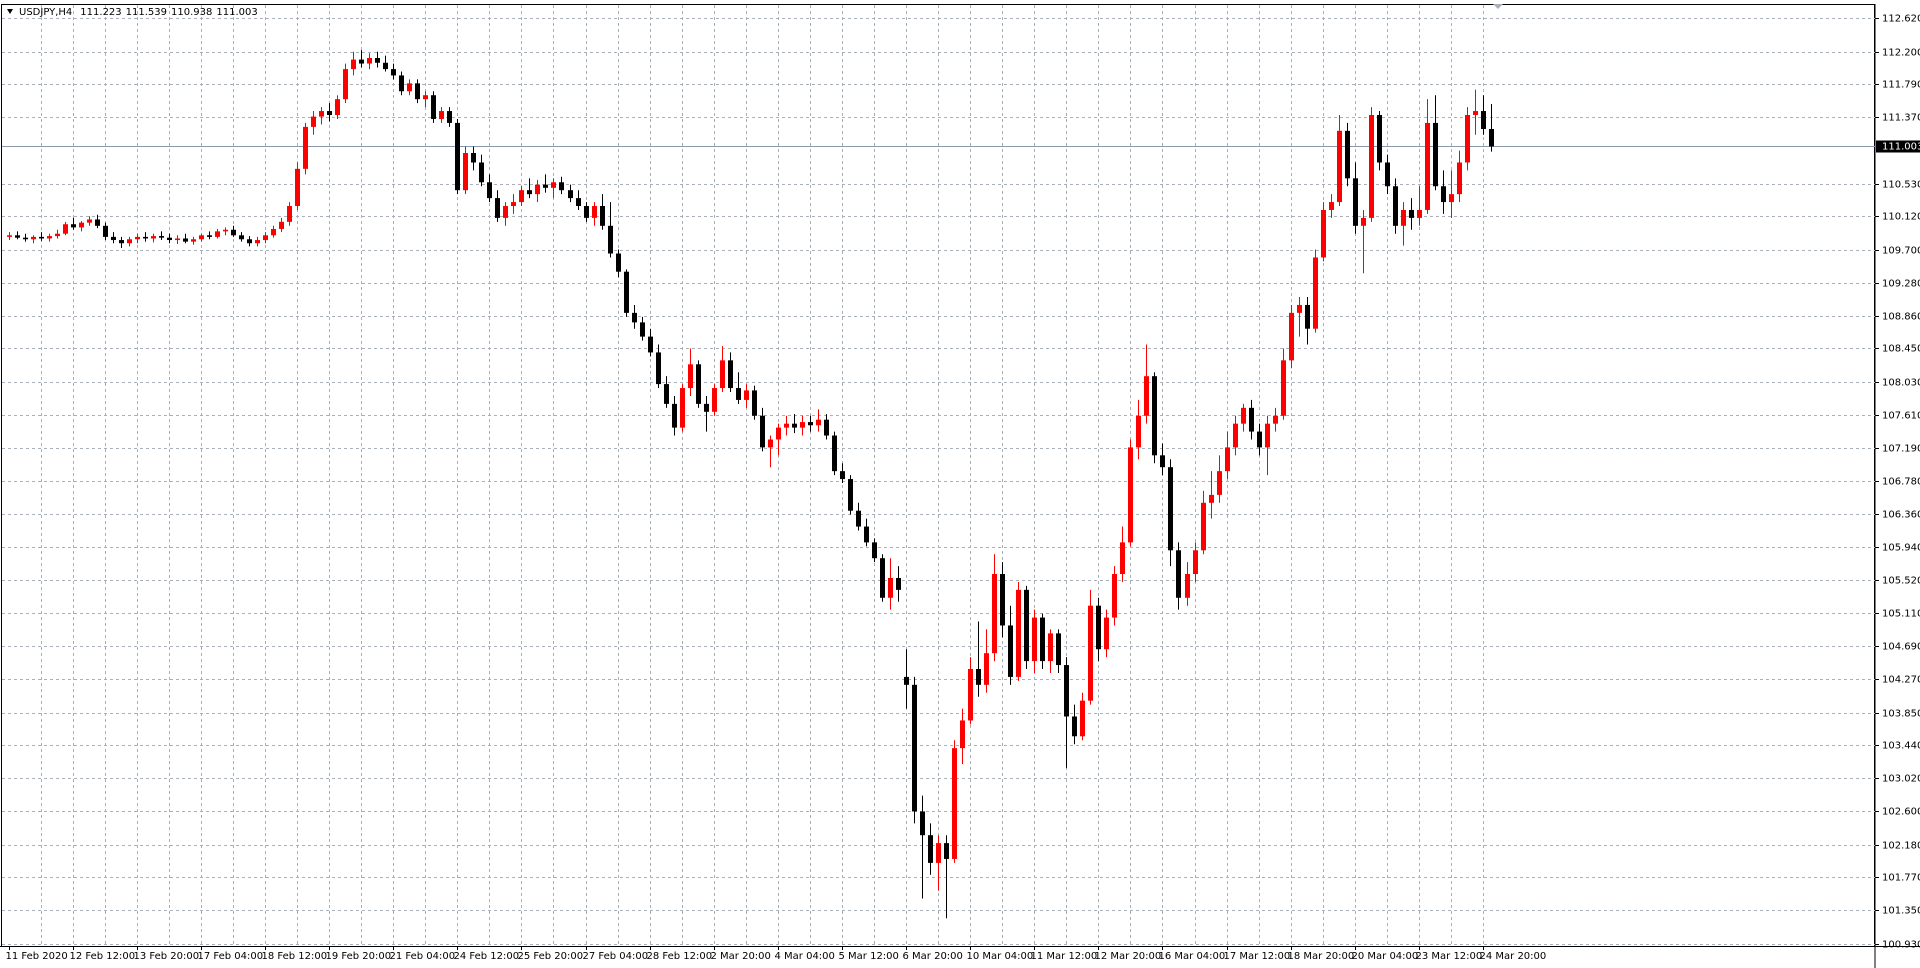 The width and height of the screenshot is (1920, 968). Describe the element at coordinates (1901, 779) in the screenshot. I see `y-tick-label: 103.020` at that location.